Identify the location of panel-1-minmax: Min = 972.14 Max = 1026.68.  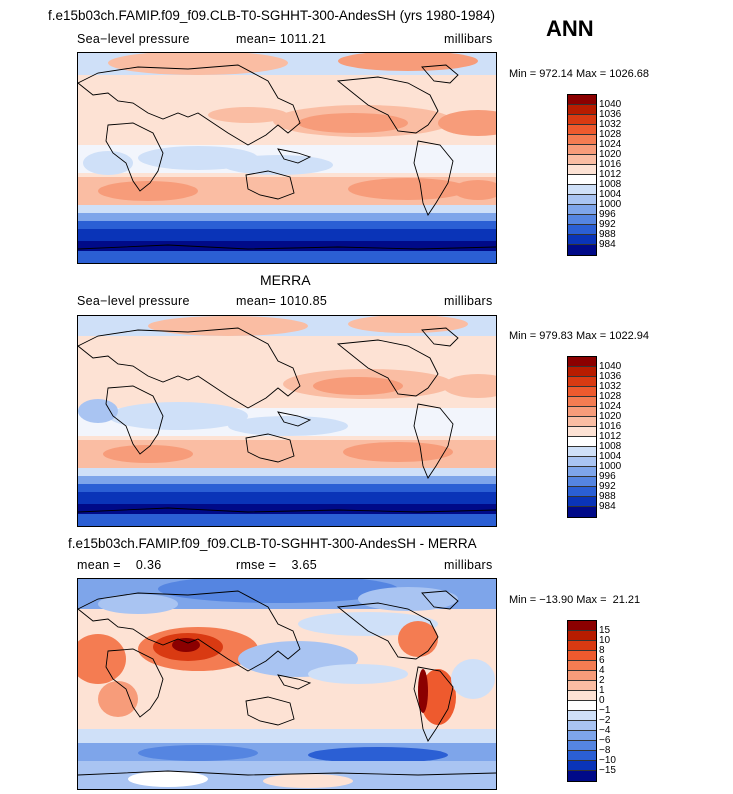
(579, 74).